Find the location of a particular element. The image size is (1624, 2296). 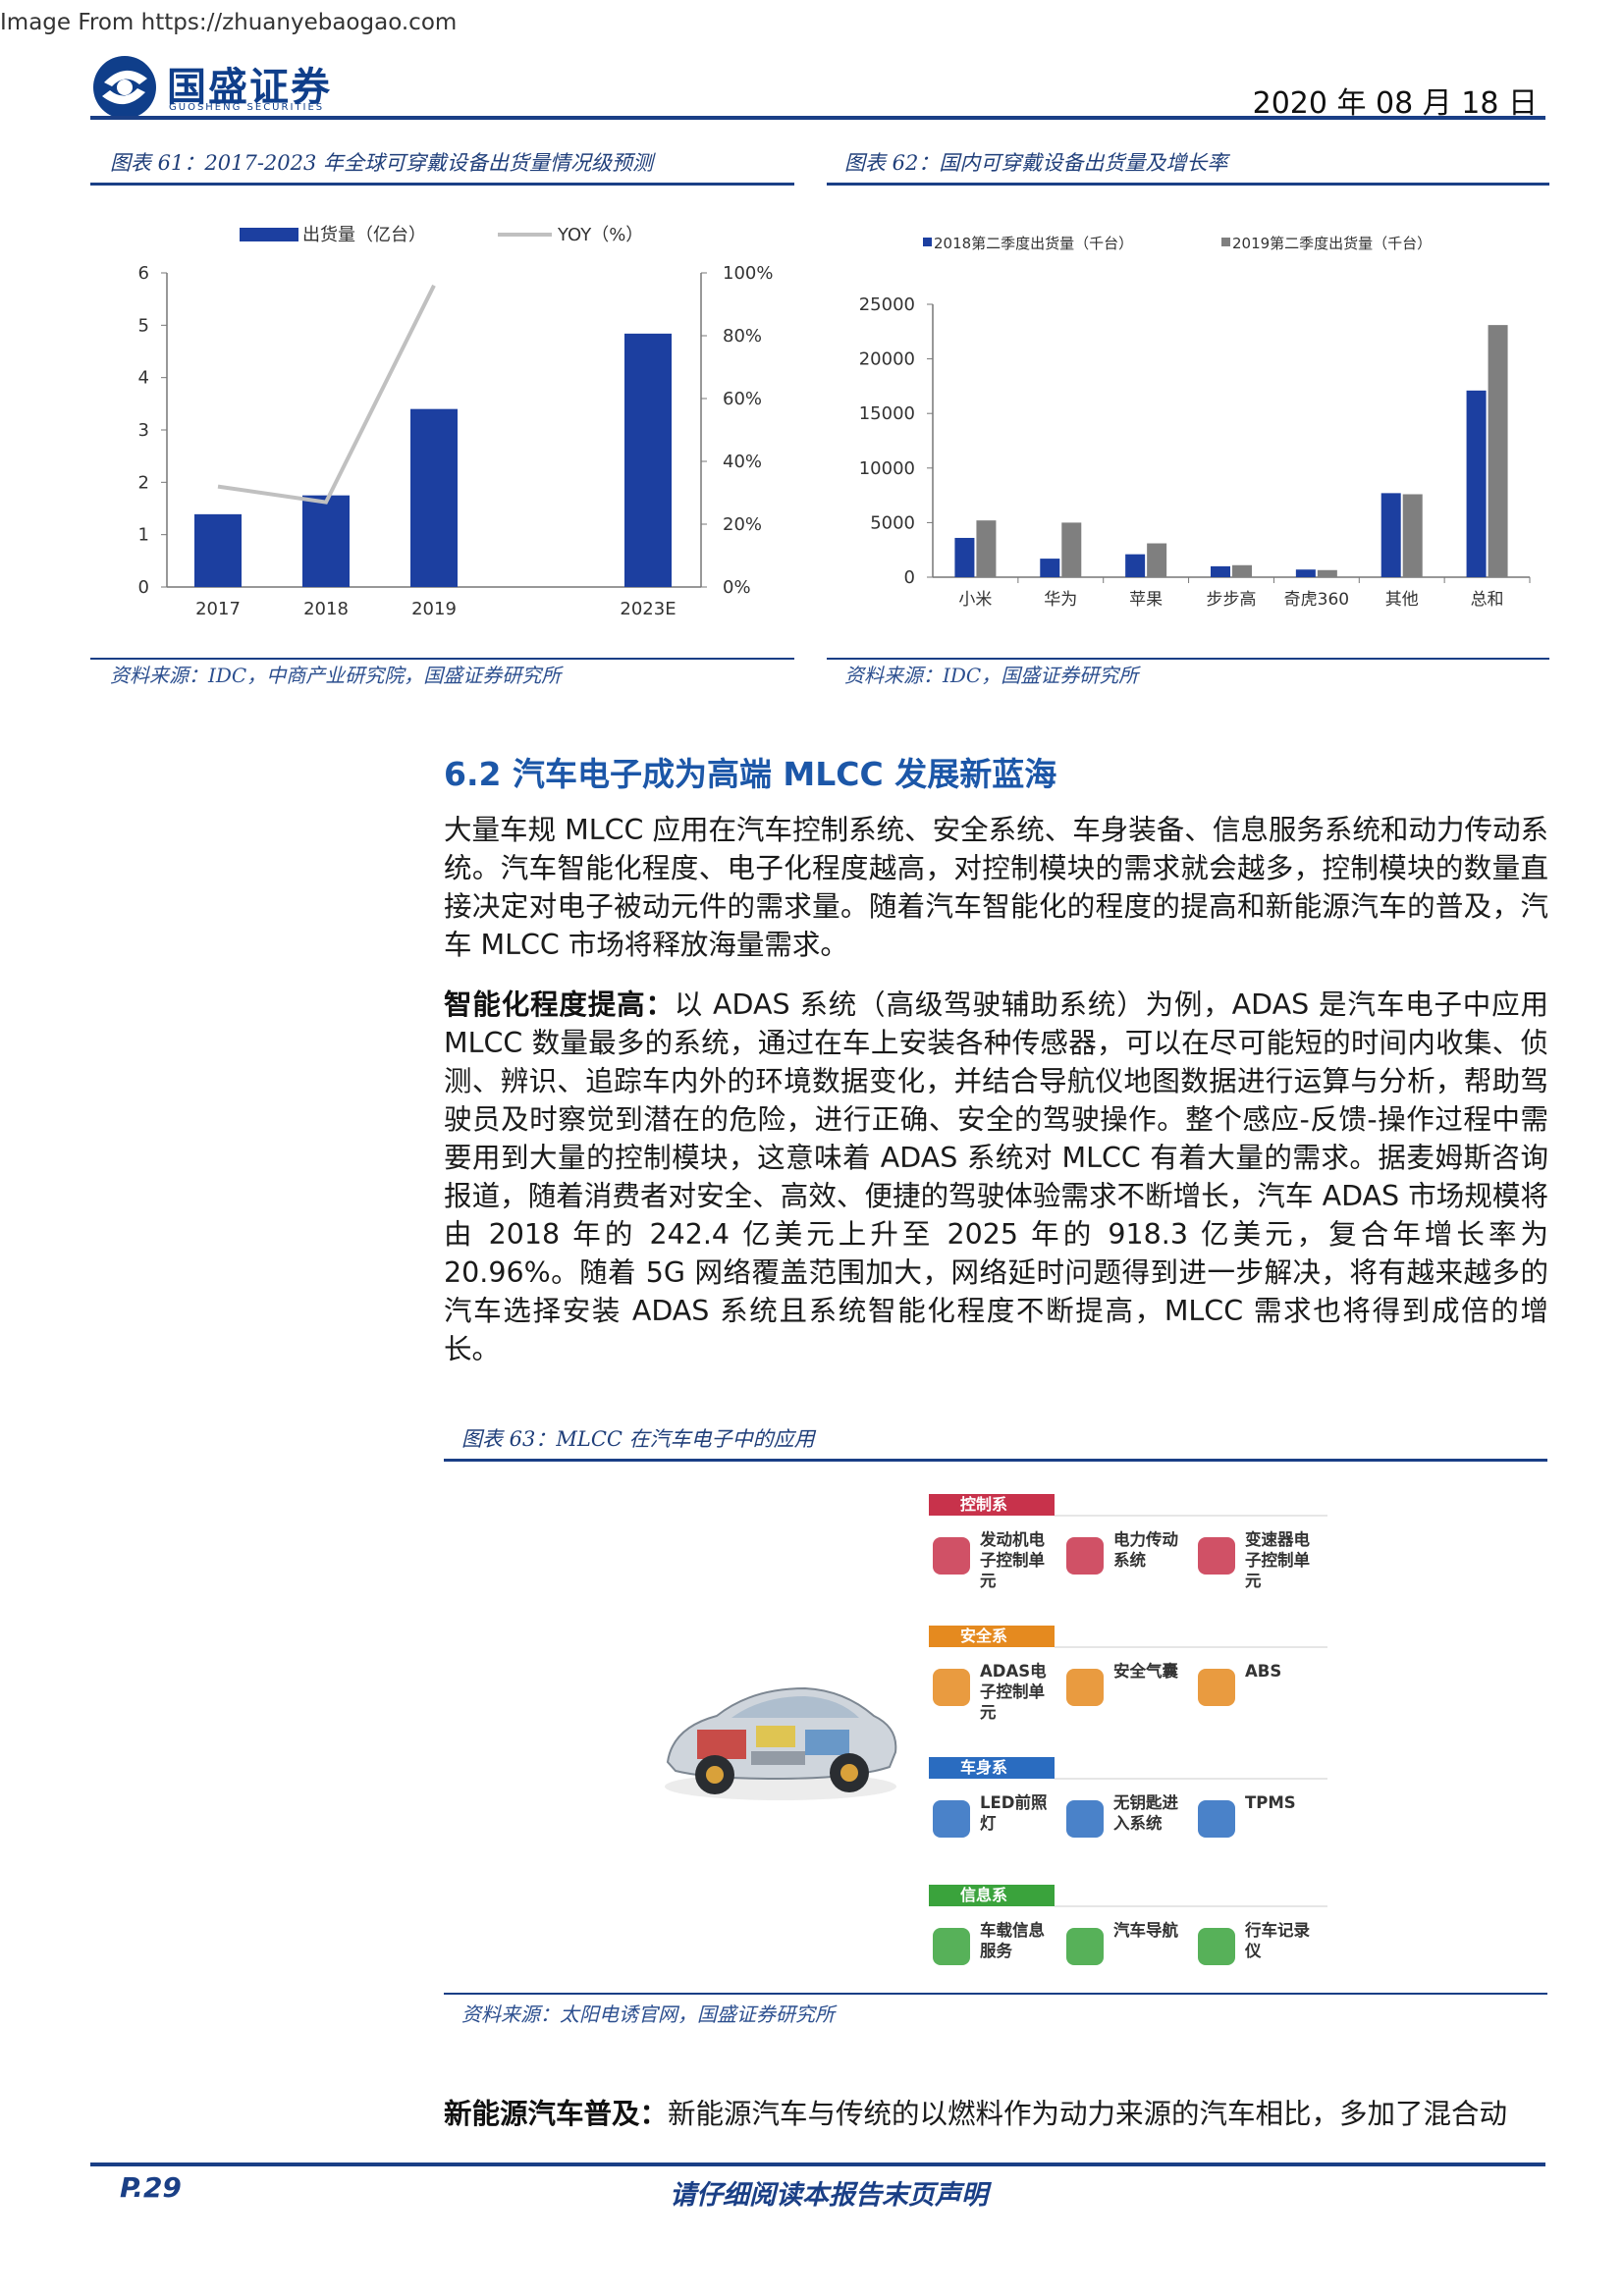

paragraph-3: 新能源汽车普及：新能源汽车与传统的以燃料作为动力来源的汽车相比，多加了混合动 is located at coordinates (996, 2114).